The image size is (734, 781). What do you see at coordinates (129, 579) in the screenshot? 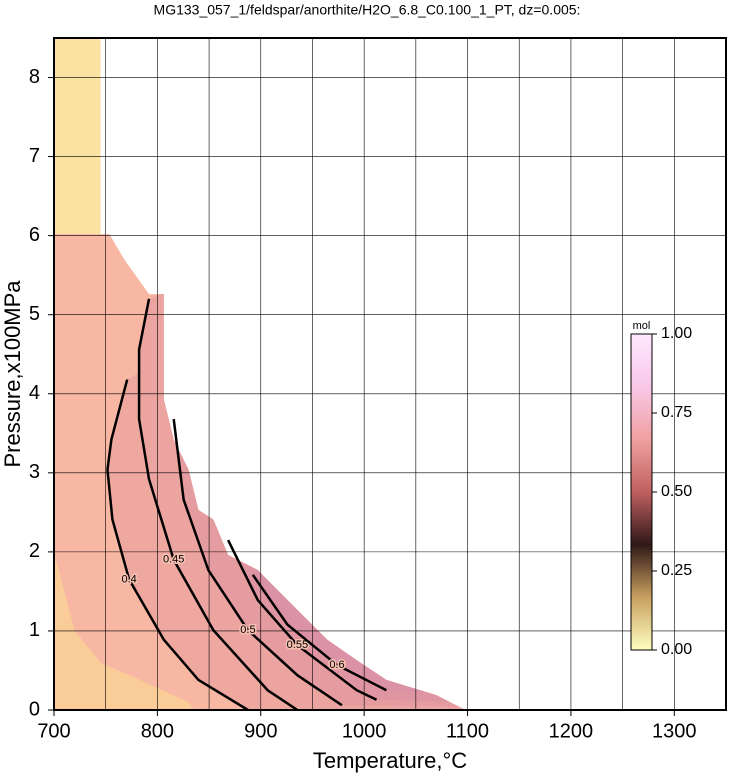
I see `contour-label: 0.4` at bounding box center [129, 579].